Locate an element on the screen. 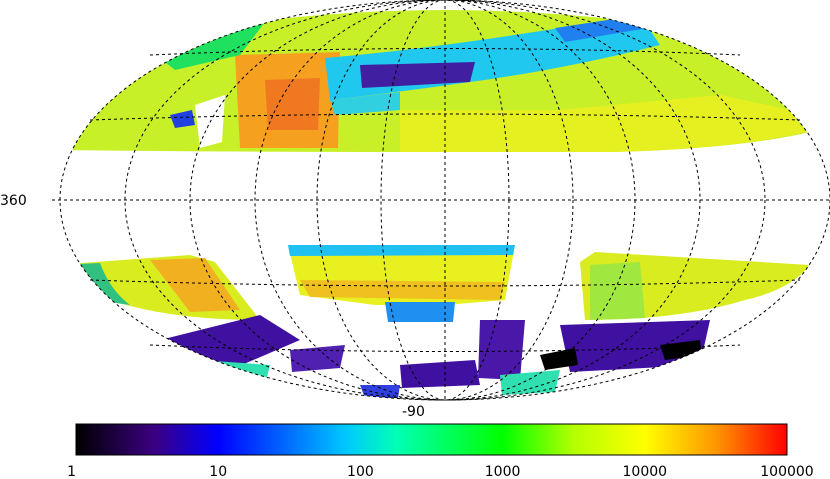  south-pole-patch-right is located at coordinates (635, 346).